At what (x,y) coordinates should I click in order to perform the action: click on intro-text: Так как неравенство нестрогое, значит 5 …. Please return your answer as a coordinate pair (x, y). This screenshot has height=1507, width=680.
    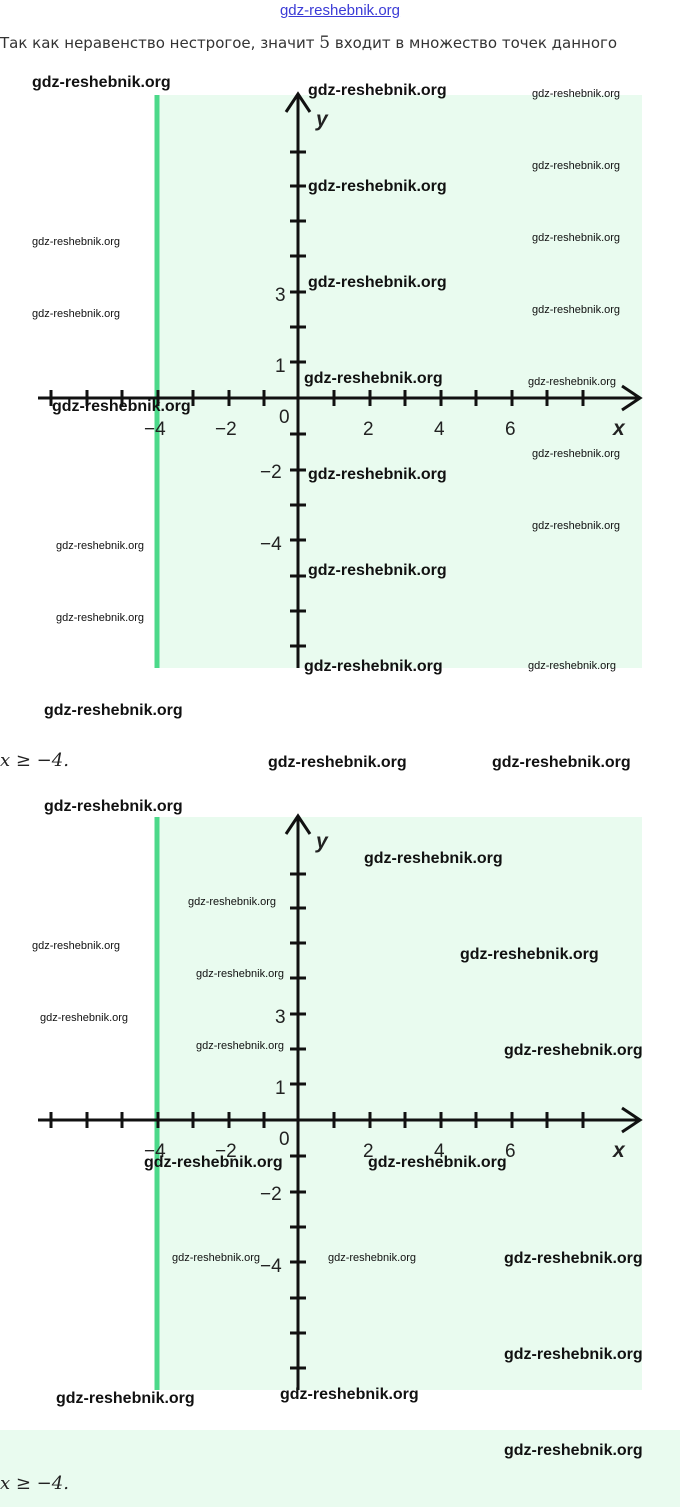
    Looking at the image, I should click on (340, 43).